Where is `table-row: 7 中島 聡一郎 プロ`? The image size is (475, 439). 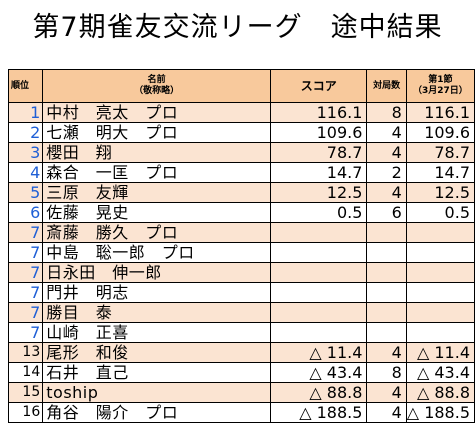
table-row: 7 中島 聡一郎 プロ is located at coordinates (241, 252).